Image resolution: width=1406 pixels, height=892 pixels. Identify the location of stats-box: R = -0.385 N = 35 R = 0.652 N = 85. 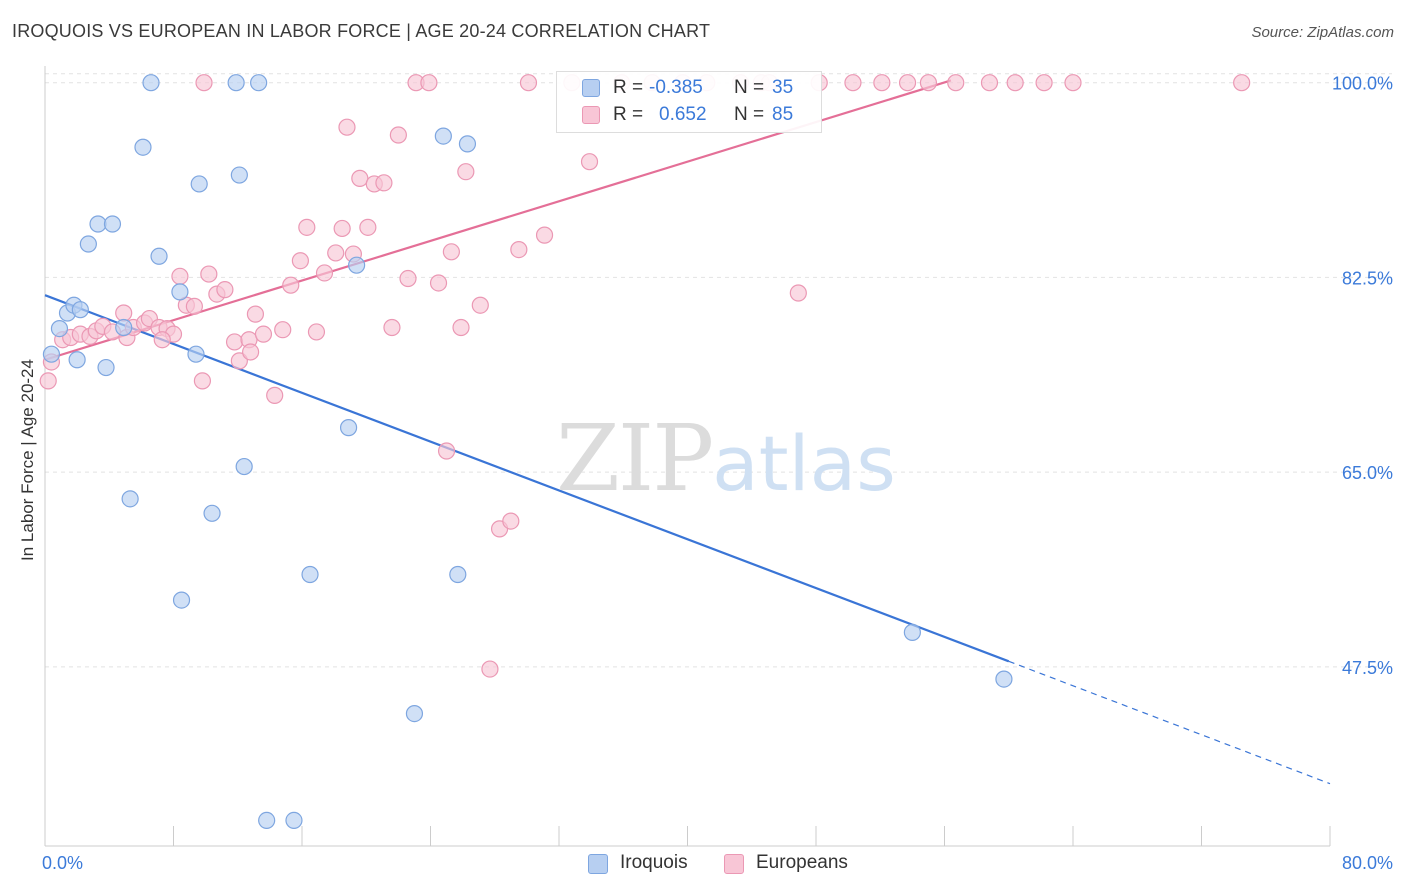
(689, 102).